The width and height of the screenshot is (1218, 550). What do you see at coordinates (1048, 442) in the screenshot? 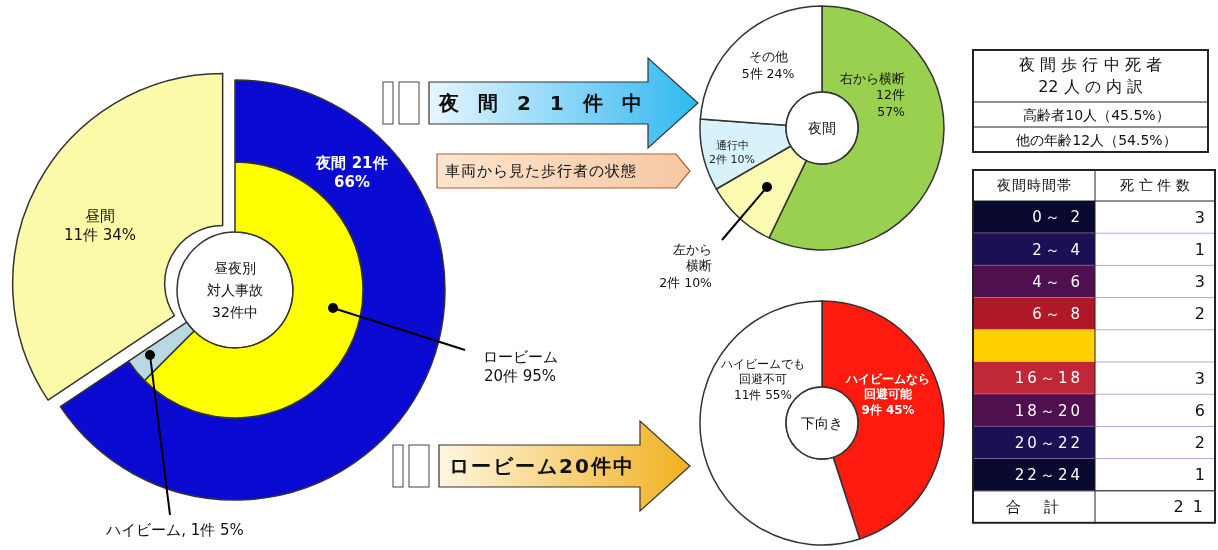
I see `category-label: 20～22` at bounding box center [1048, 442].